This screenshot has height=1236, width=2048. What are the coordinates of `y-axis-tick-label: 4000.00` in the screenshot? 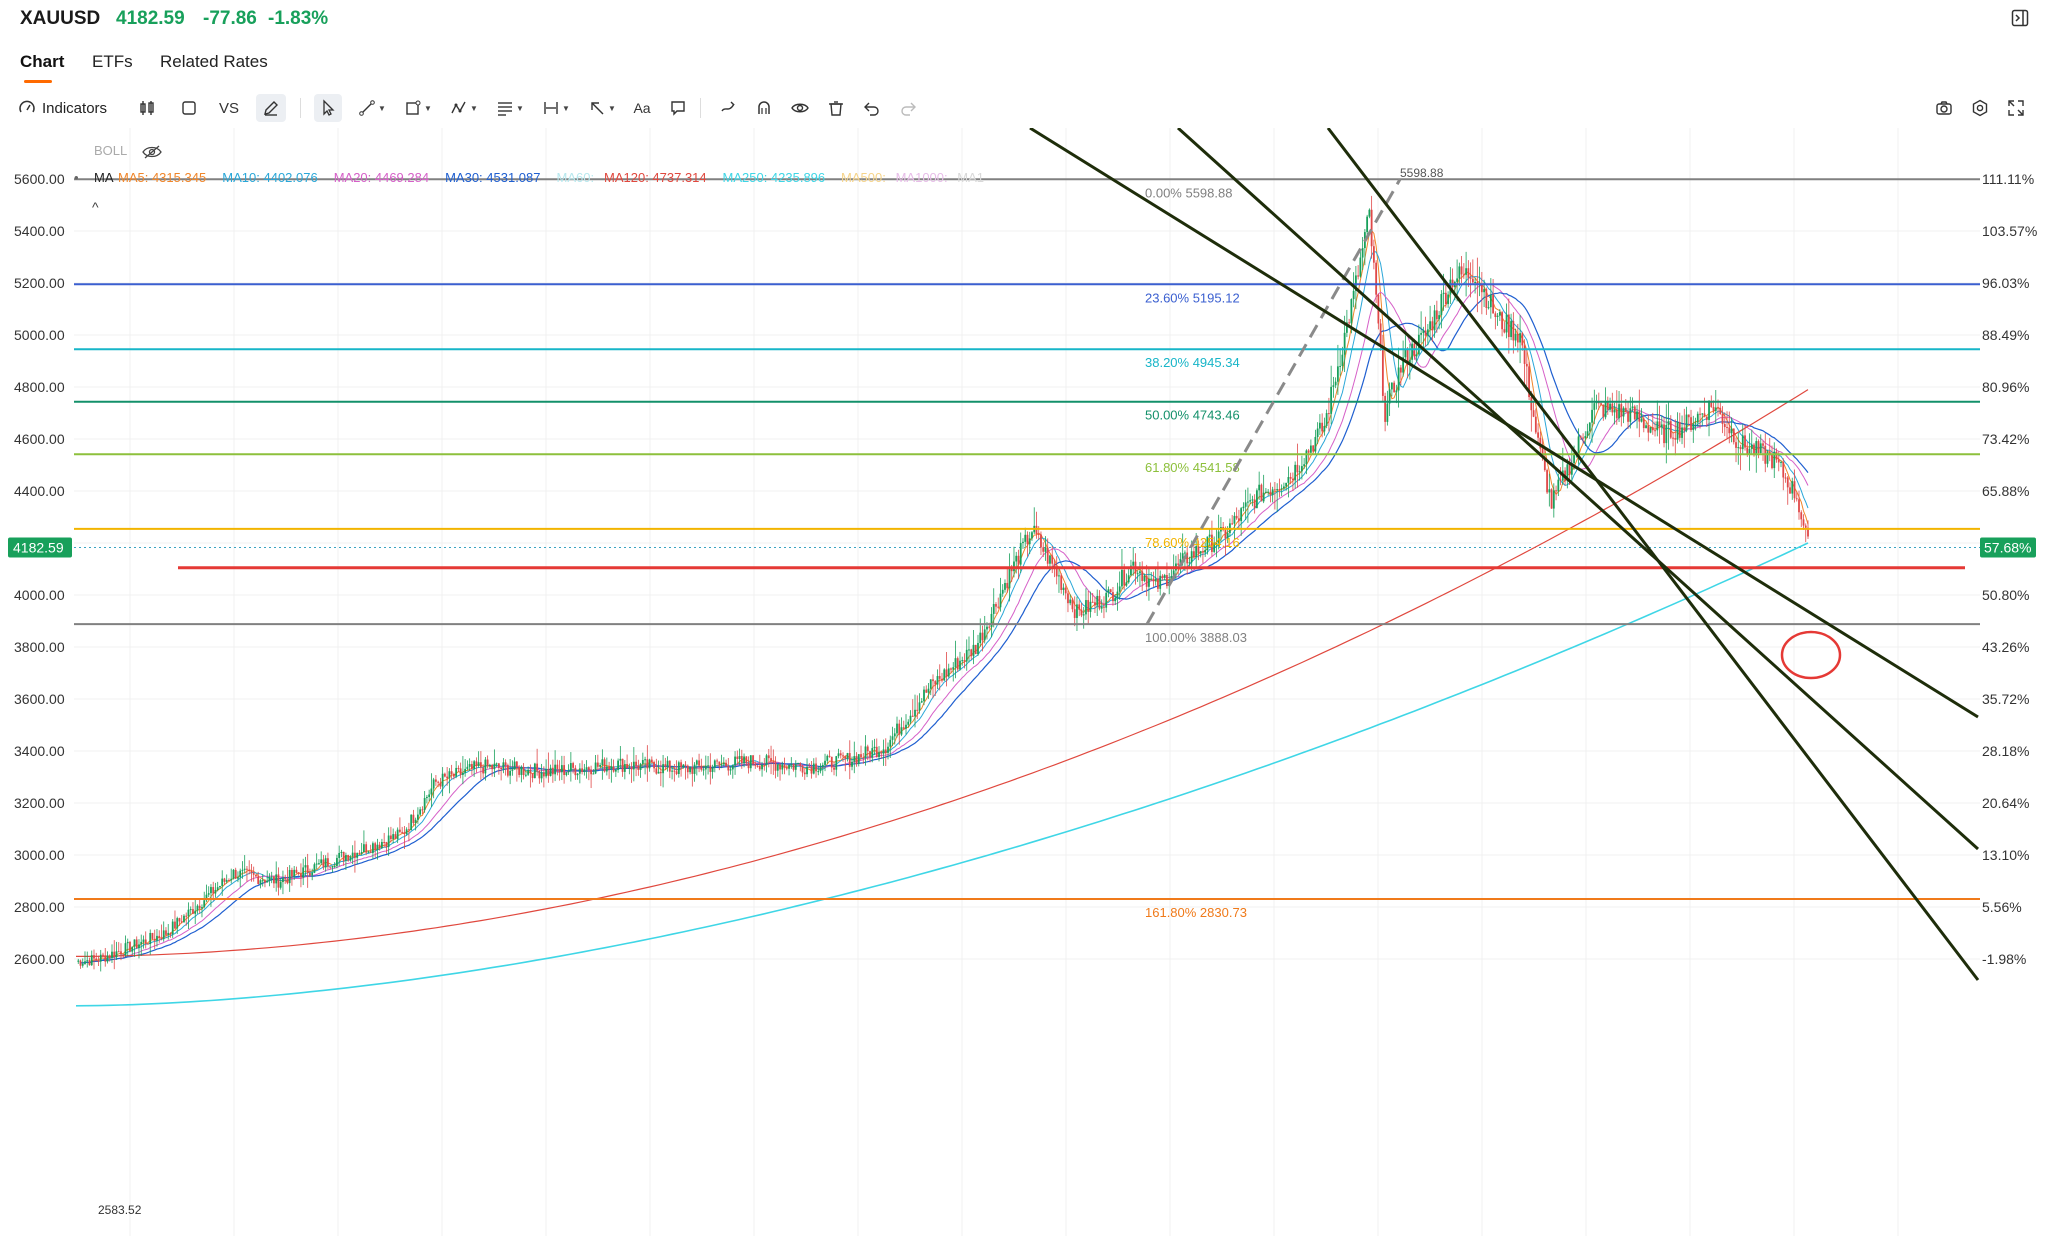 It's located at (39, 595).